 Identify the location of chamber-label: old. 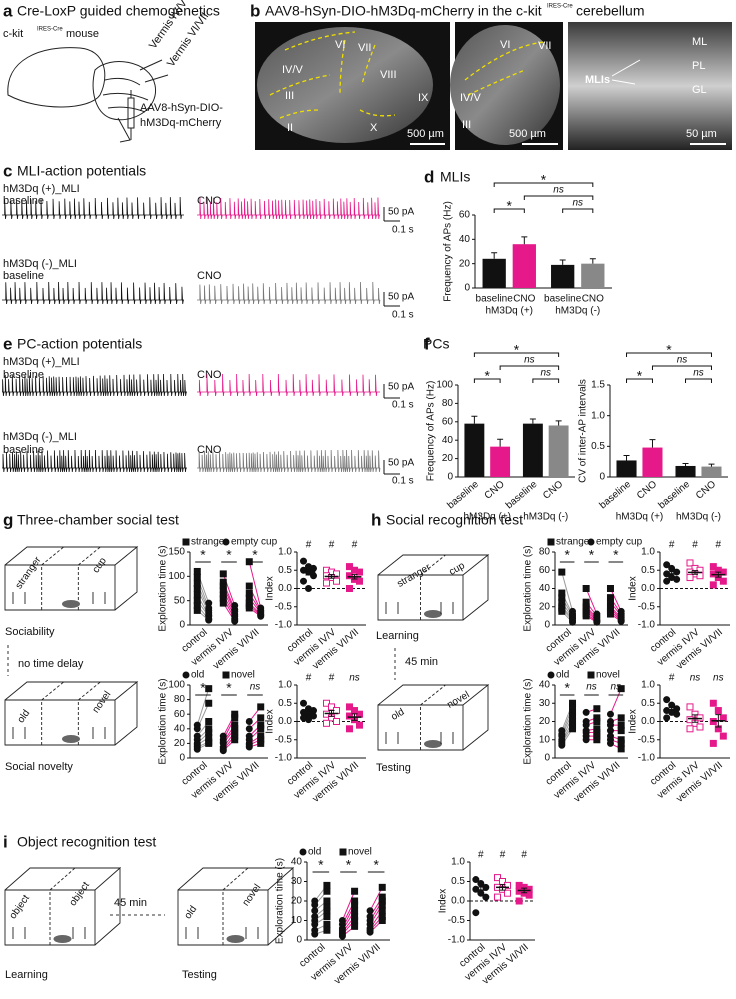
(191, 912).